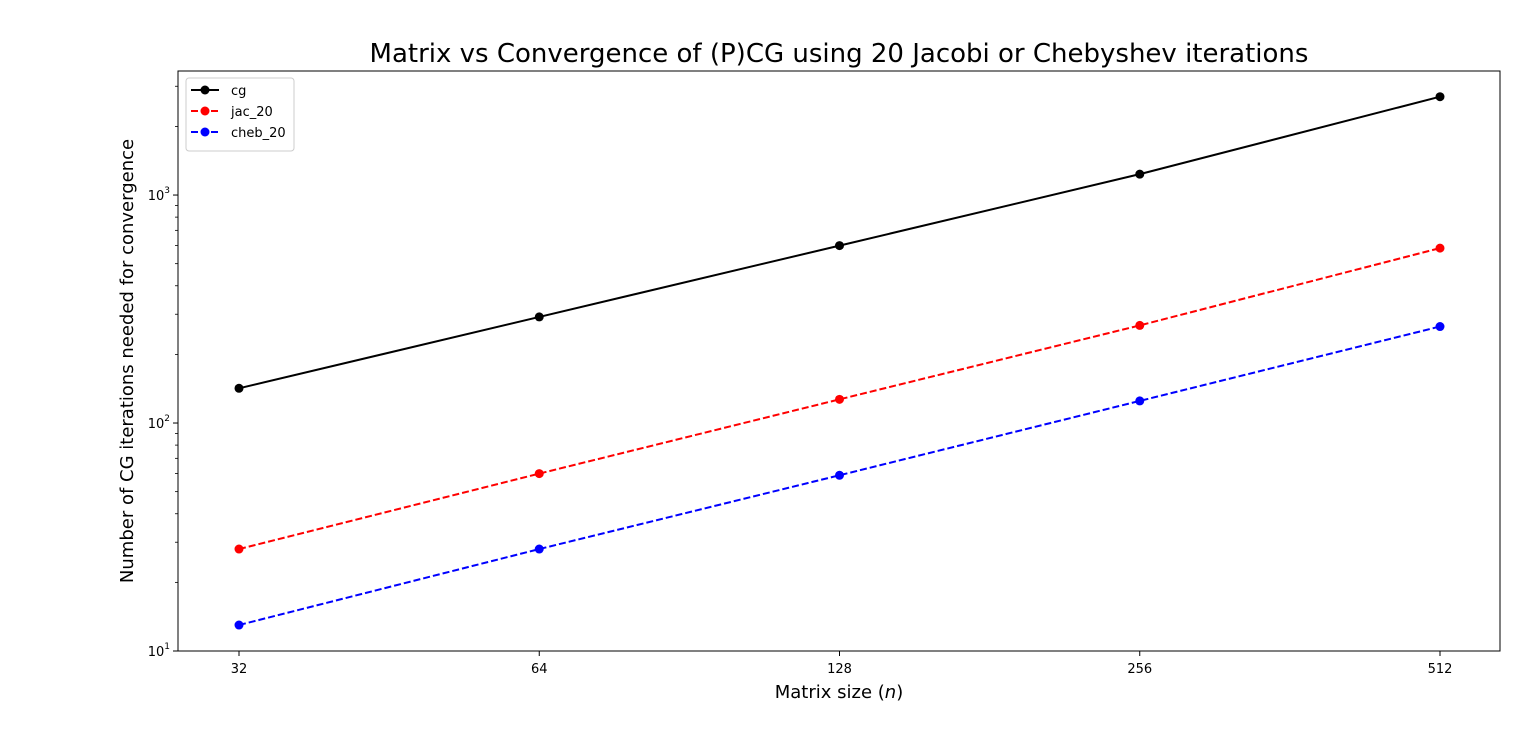 This screenshot has width=1536, height=754. Describe the element at coordinates (830, 692) in the screenshot. I see `x-axis-label-prefix: Matrix size (` at that location.